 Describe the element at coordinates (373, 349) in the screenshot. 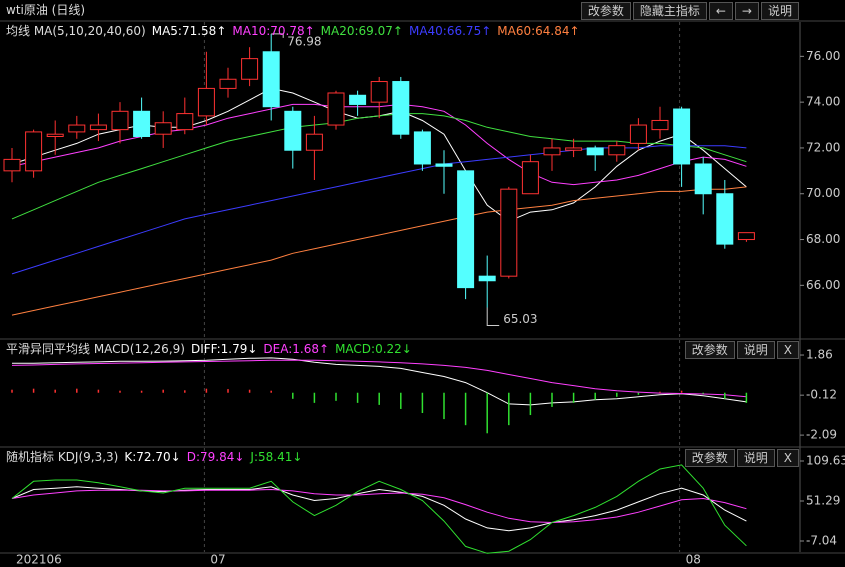

I see `legend-entry: MACD:0.22↓` at that location.